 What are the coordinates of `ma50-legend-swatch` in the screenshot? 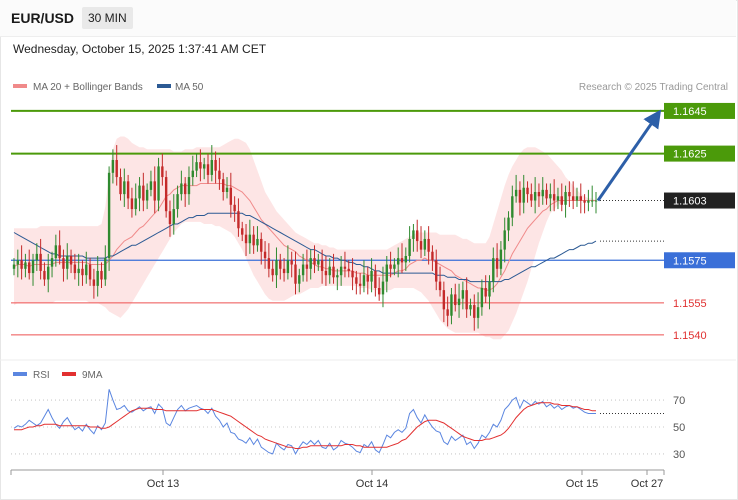 It's located at (164, 86).